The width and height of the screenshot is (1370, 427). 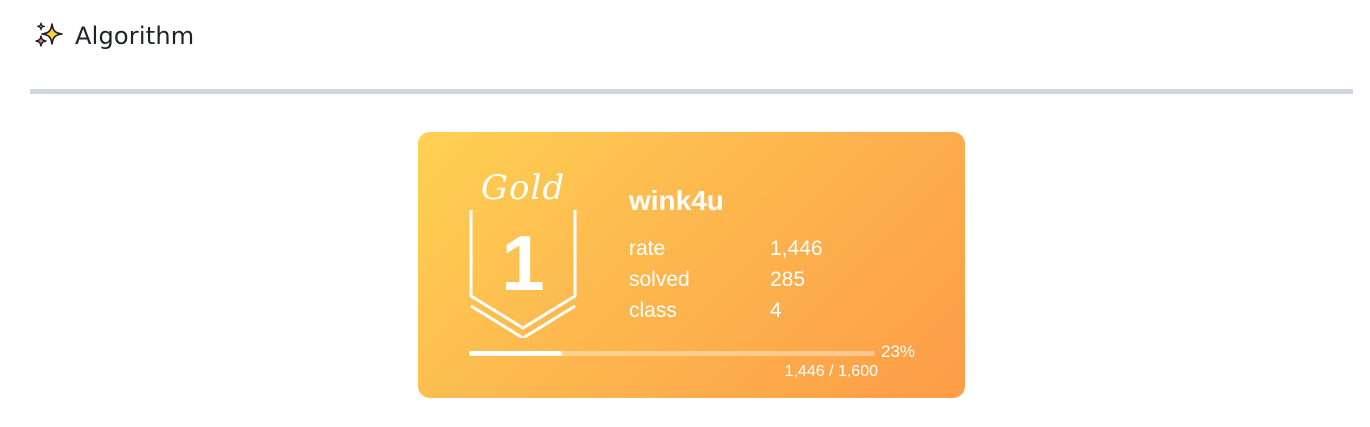 What do you see at coordinates (788, 279) in the screenshot?
I see `stat-value: 285` at bounding box center [788, 279].